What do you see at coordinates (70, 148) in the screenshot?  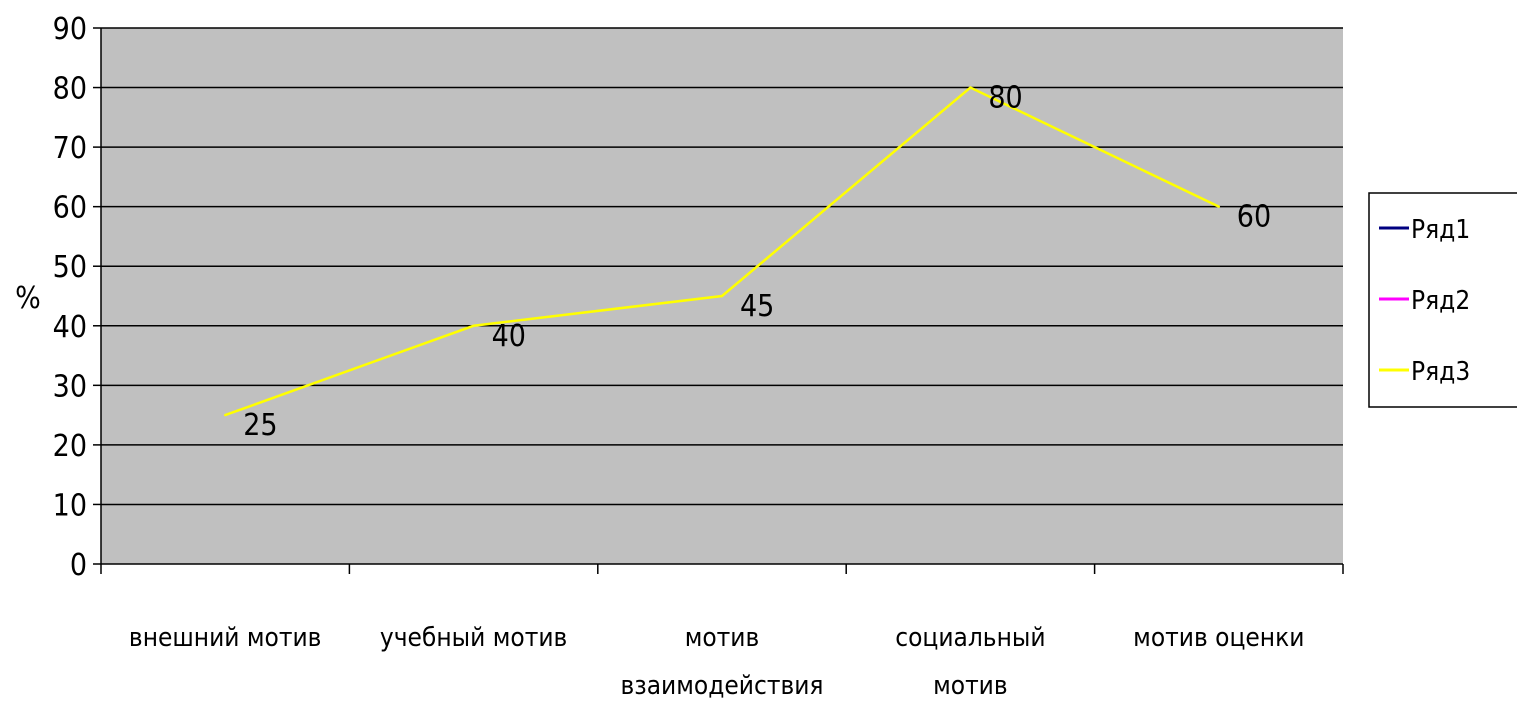 I see `y-tick-label: 70` at bounding box center [70, 148].